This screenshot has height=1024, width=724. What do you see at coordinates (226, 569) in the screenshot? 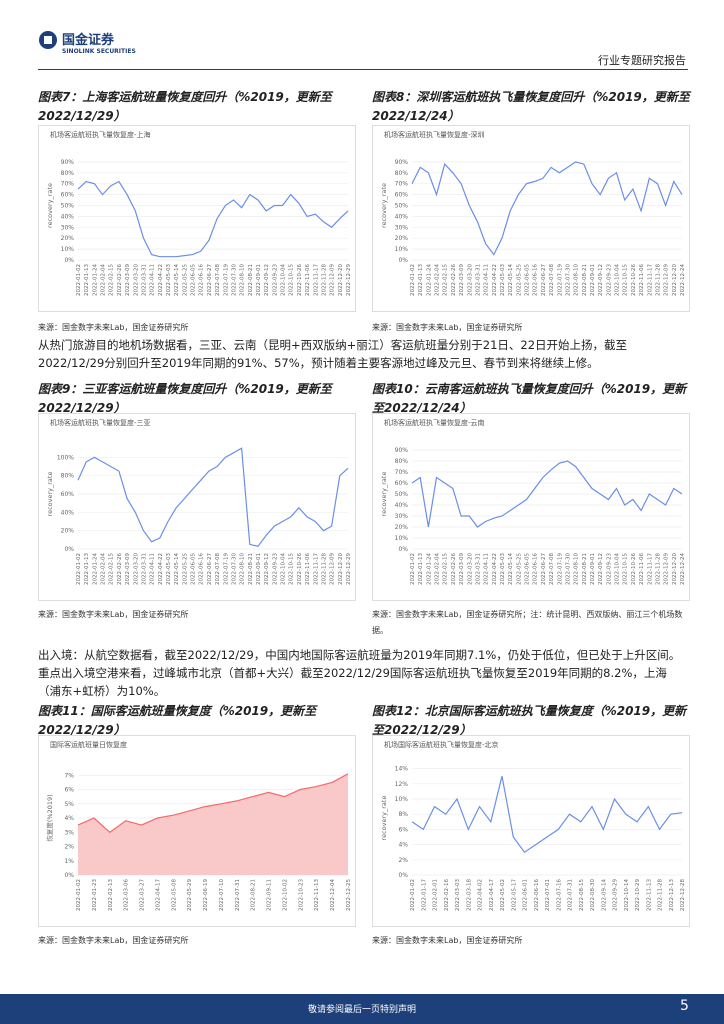
I see `x-tick-label: 2022-07-19` at bounding box center [226, 569].